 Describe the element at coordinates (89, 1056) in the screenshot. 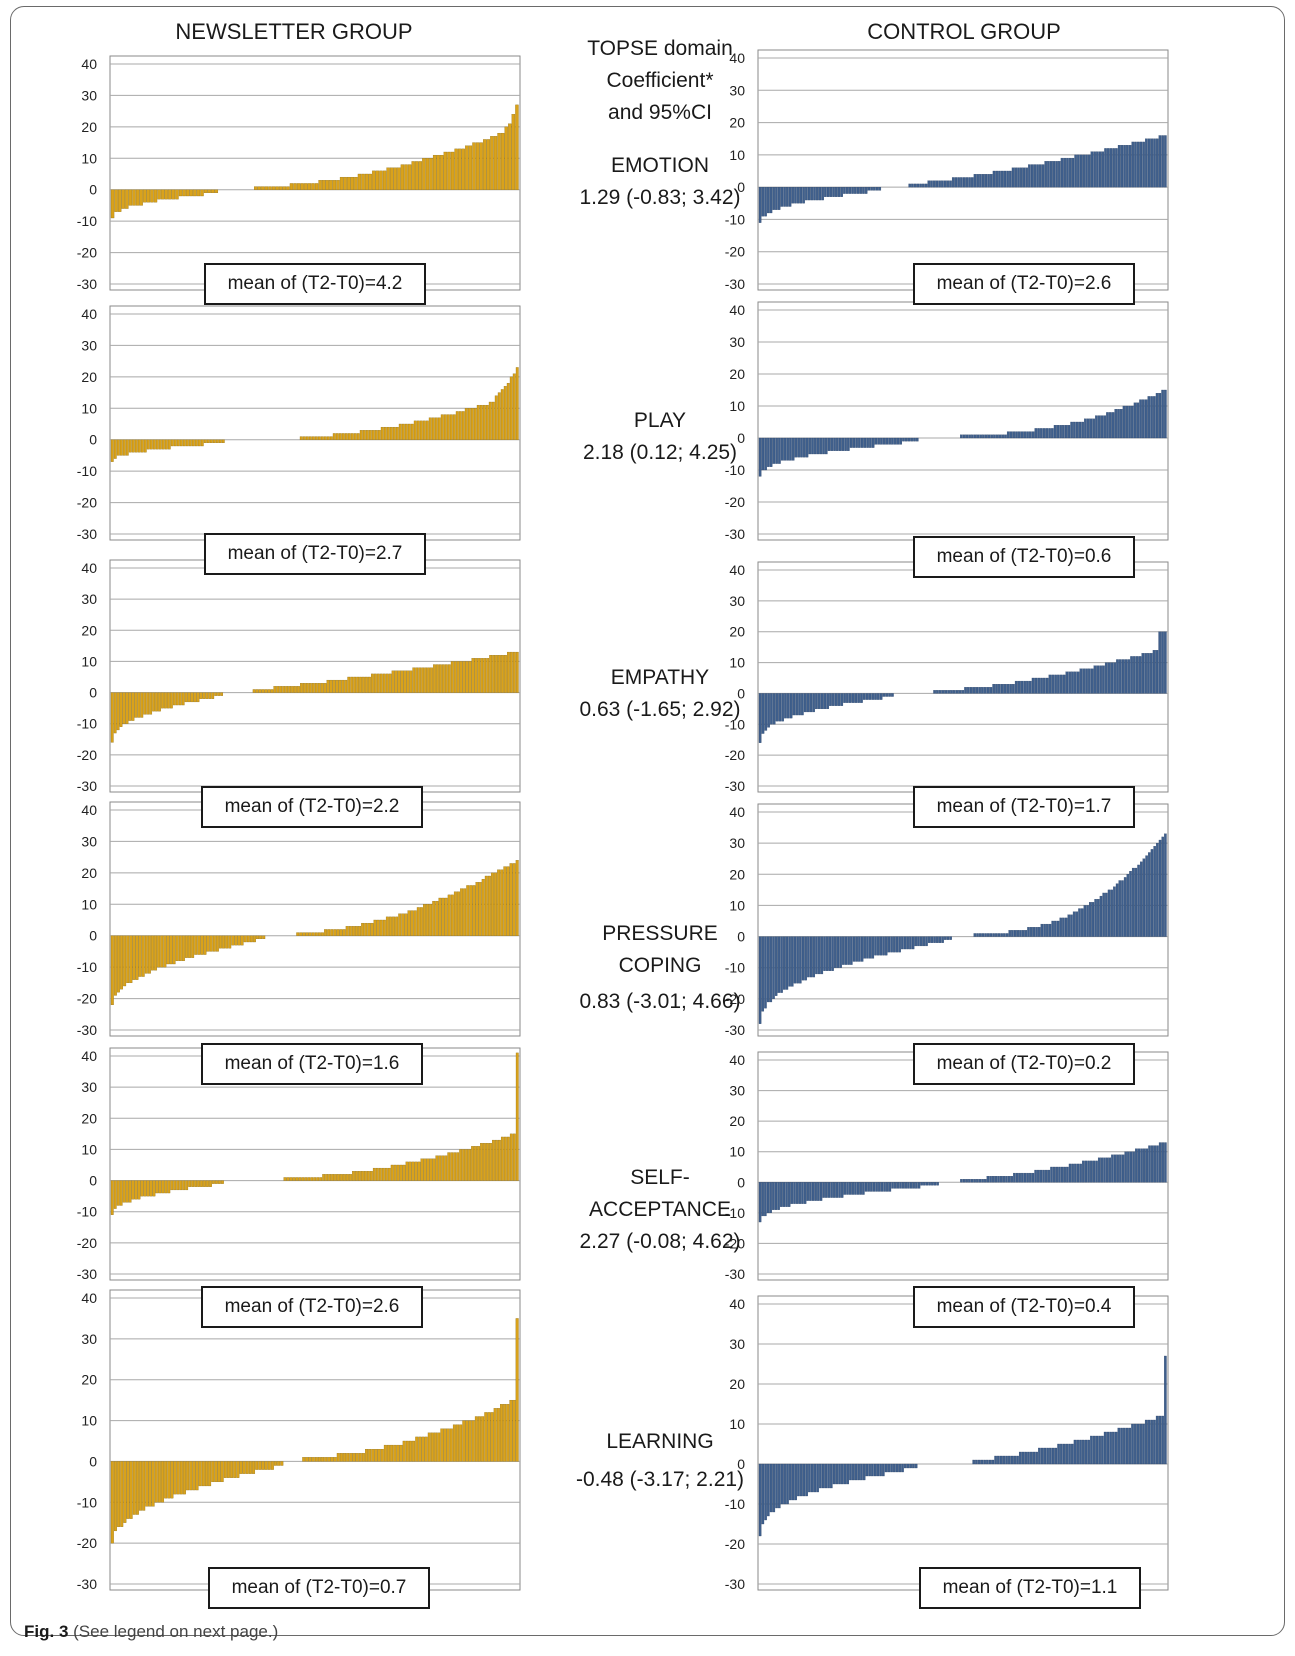

I see `y-tick-label: 40` at that location.